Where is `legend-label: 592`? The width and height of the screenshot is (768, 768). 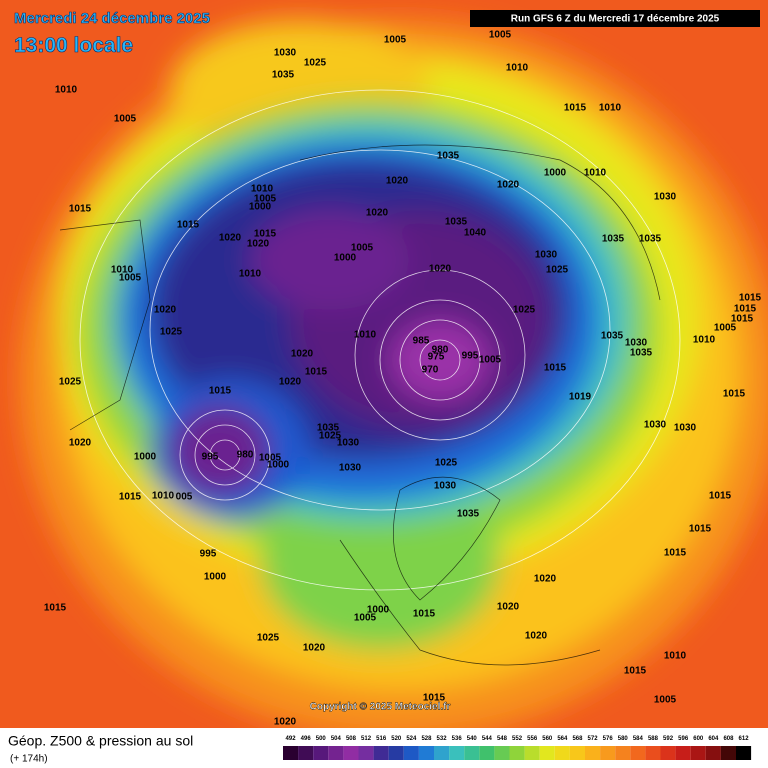
legend-label: 592 is located at coordinates (668, 739).